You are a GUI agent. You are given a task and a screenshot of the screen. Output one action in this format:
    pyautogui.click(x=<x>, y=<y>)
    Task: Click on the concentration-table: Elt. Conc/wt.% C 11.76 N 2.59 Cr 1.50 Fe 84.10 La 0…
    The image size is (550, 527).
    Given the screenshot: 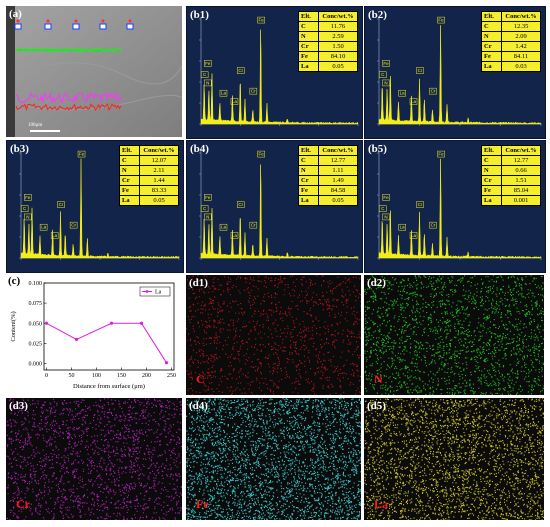 What is the action you would take?
    pyautogui.click(x=328, y=41)
    